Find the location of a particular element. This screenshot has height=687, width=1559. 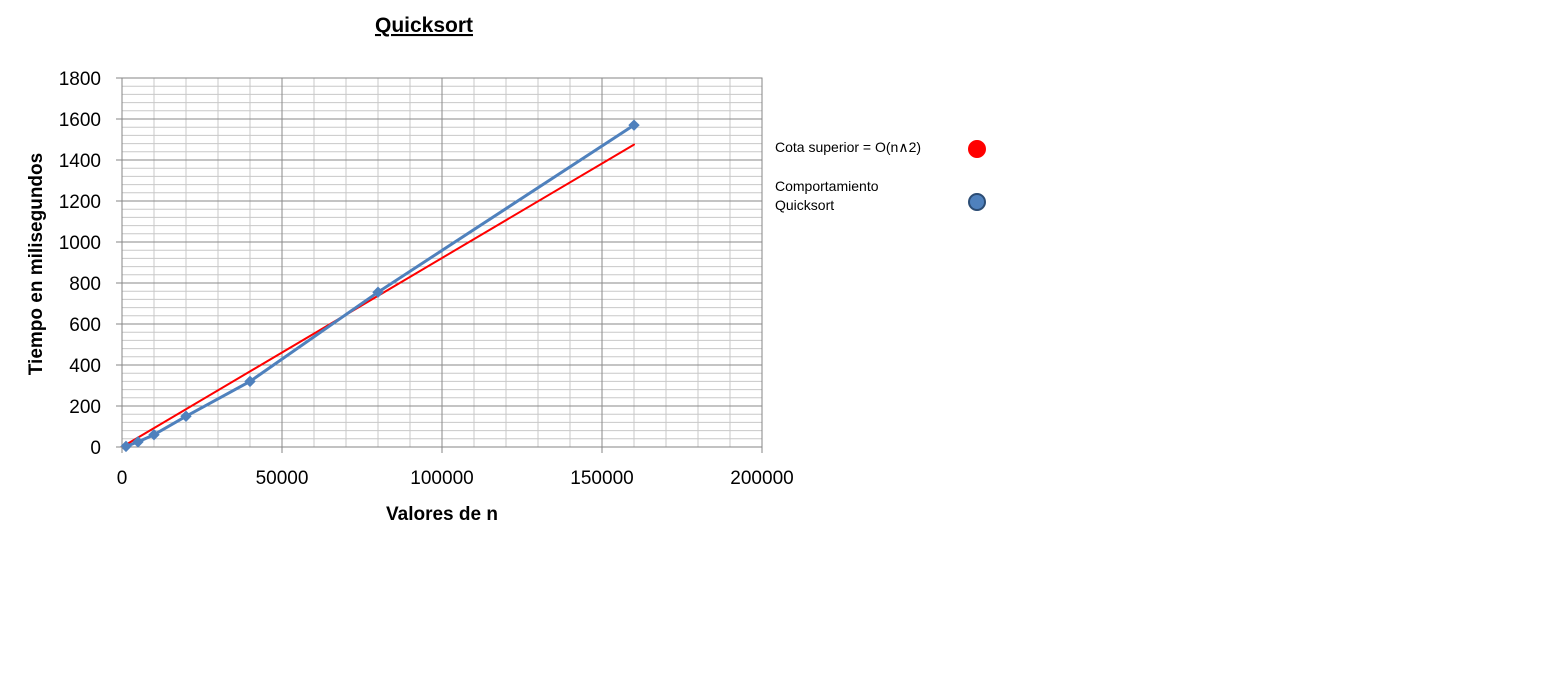

y-tick-label: 1600 is located at coordinates (80, 120).